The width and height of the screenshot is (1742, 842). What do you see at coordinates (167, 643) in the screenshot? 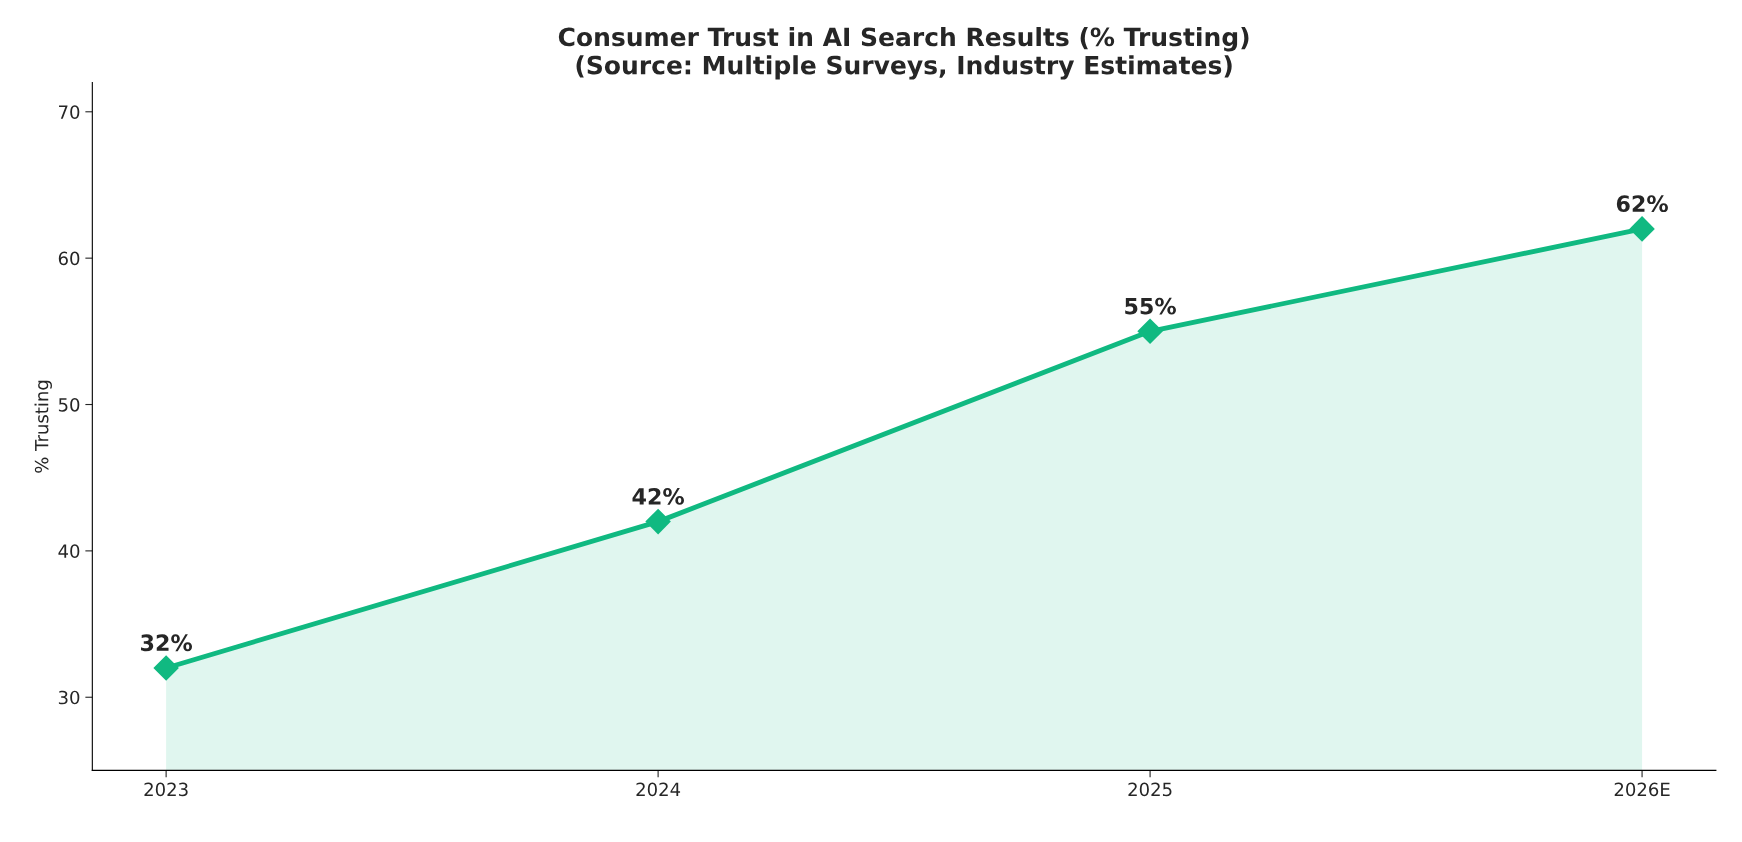
I see `data-label: 32%` at bounding box center [167, 643].